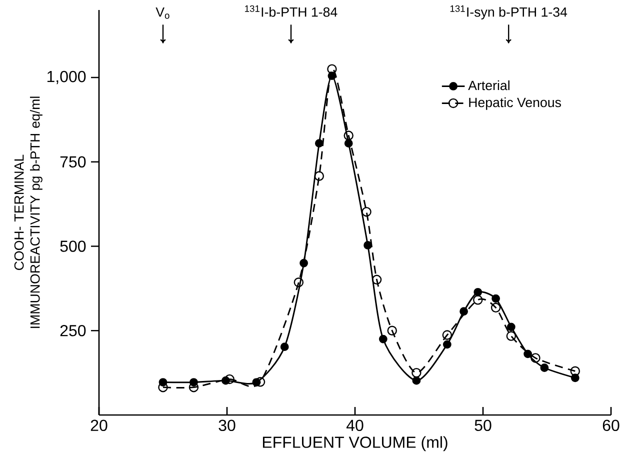 The height and width of the screenshot is (460, 624). I want to click on x-tick-label: 50, so click(483, 426).